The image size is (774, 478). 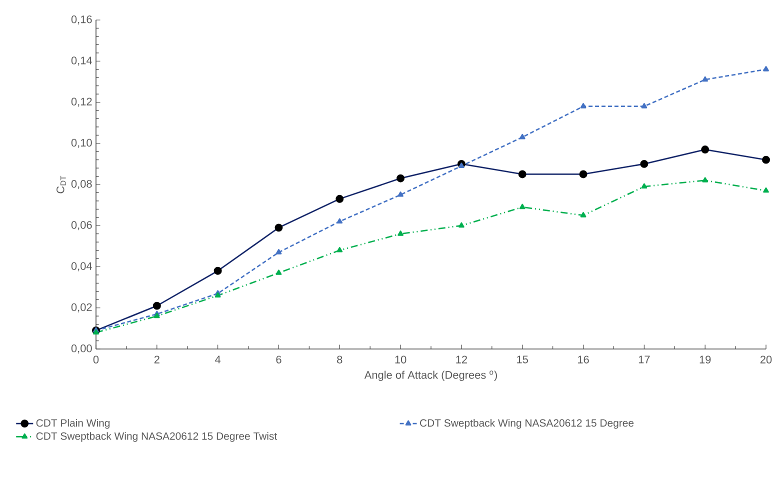 What do you see at coordinates (644, 360) in the screenshot?
I see `x-tick-label: 17` at bounding box center [644, 360].